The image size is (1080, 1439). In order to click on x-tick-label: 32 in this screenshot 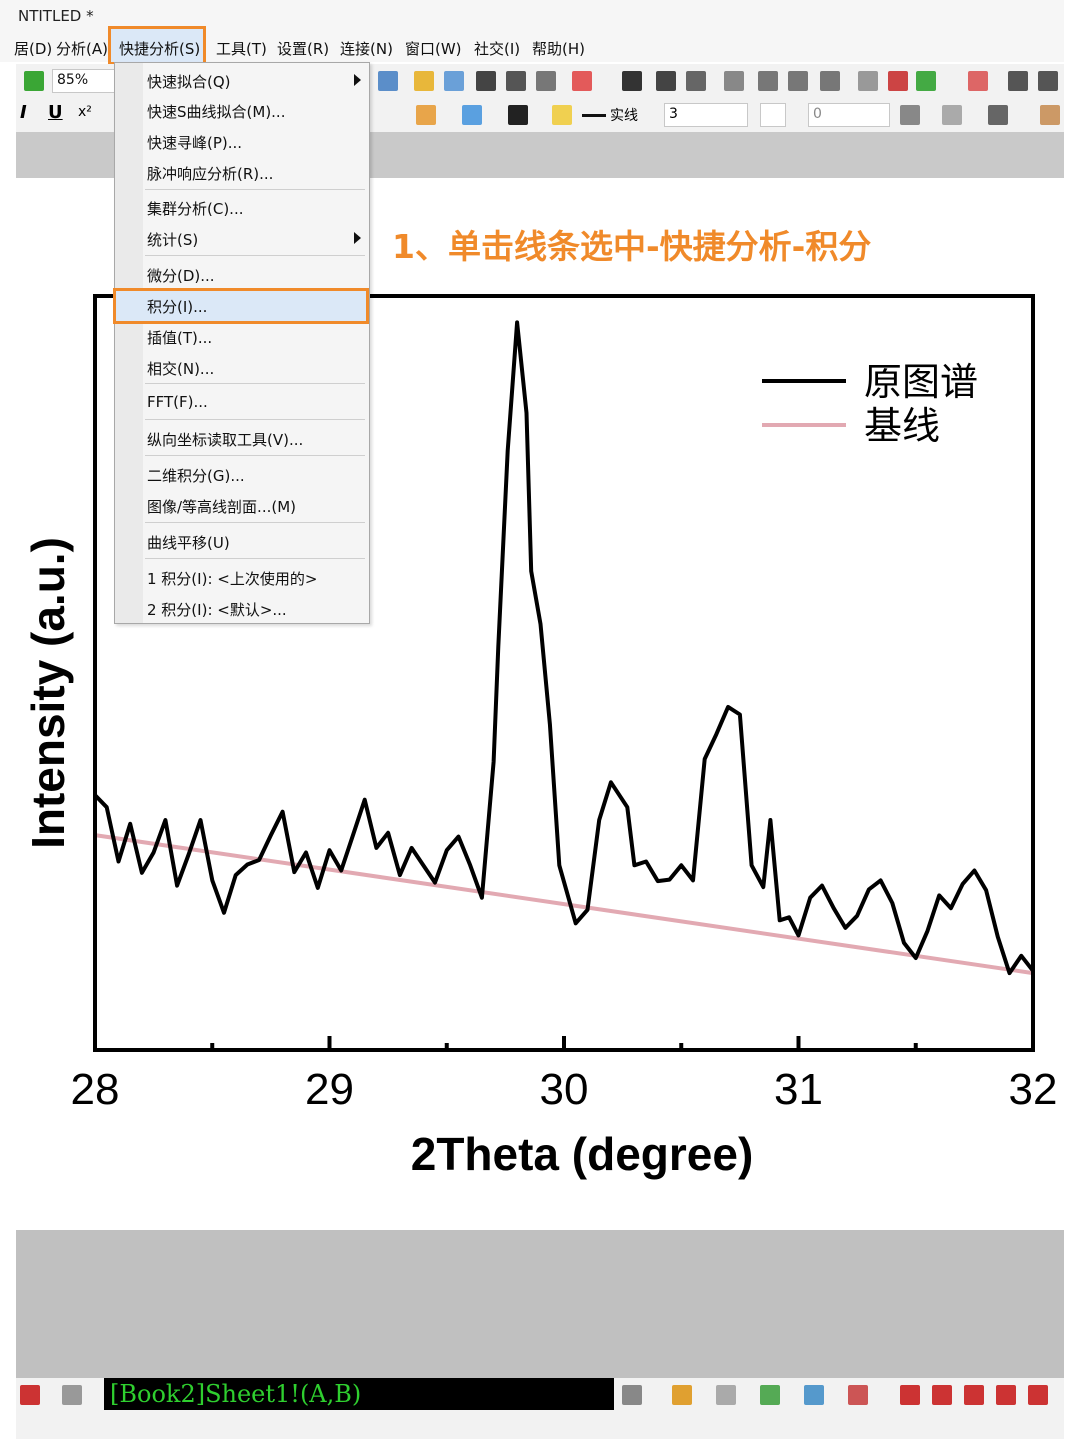, I will do `click(1033, 1089)`.